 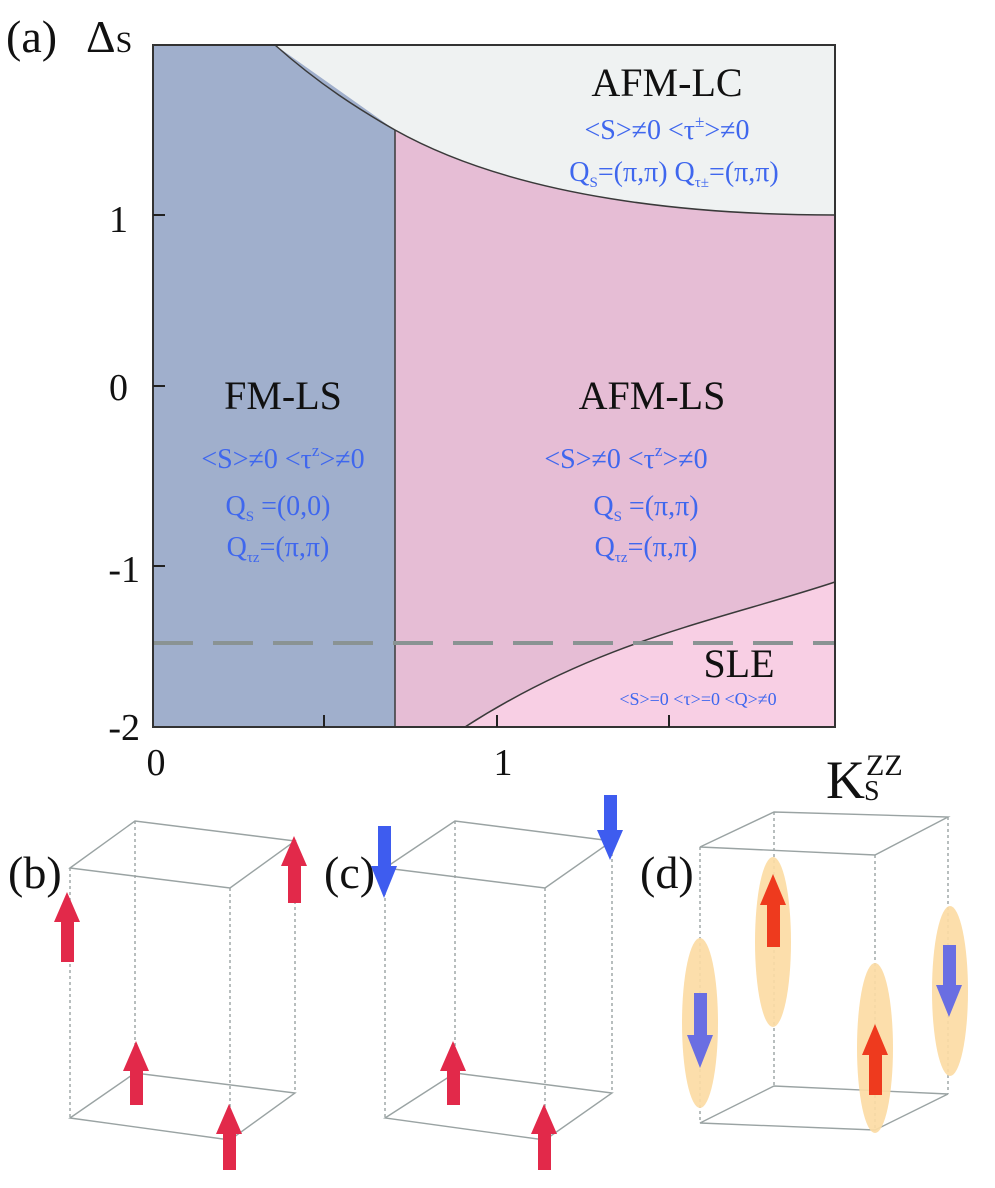 What do you see at coordinates (824, 984) in the screenshot?
I see `arrows-d` at bounding box center [824, 984].